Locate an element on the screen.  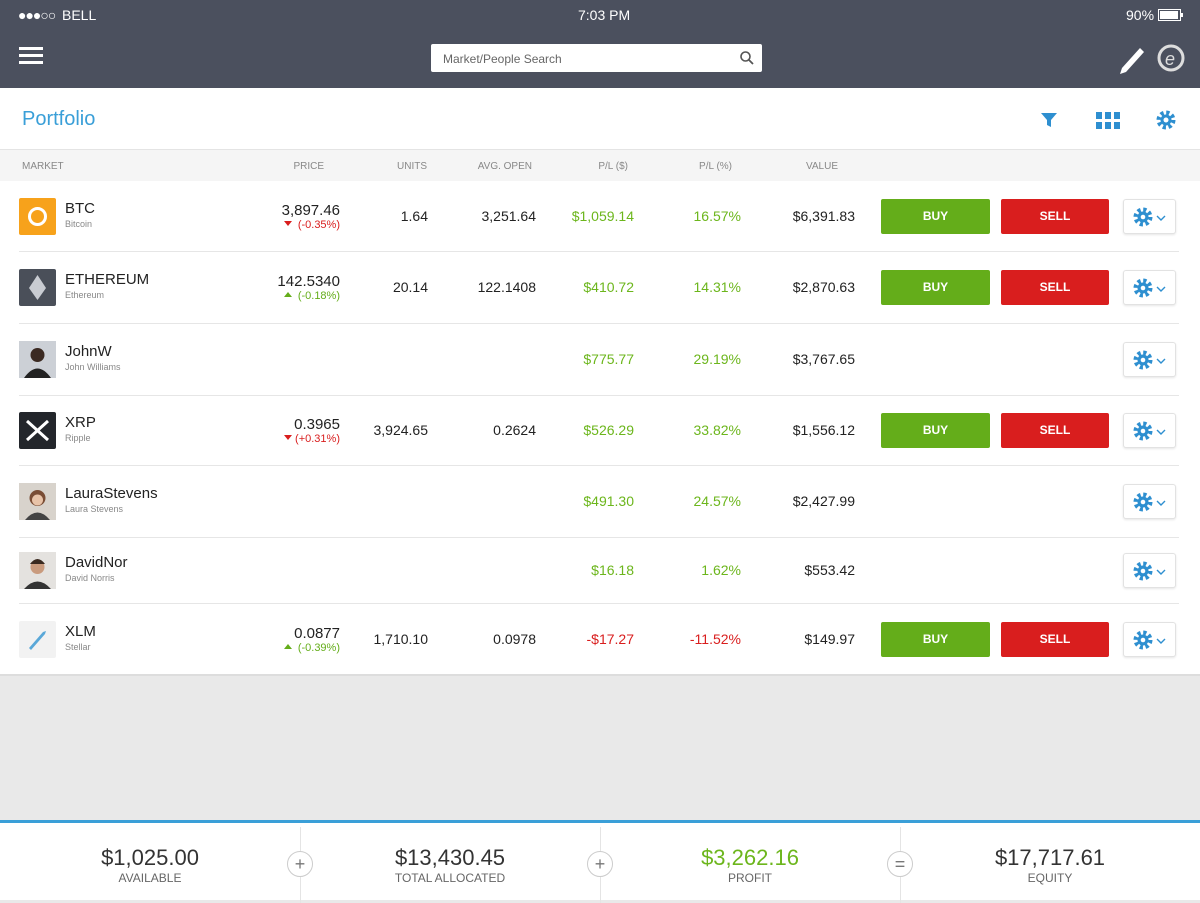
avg-open: 0.0978 is located at coordinates (514, 639).